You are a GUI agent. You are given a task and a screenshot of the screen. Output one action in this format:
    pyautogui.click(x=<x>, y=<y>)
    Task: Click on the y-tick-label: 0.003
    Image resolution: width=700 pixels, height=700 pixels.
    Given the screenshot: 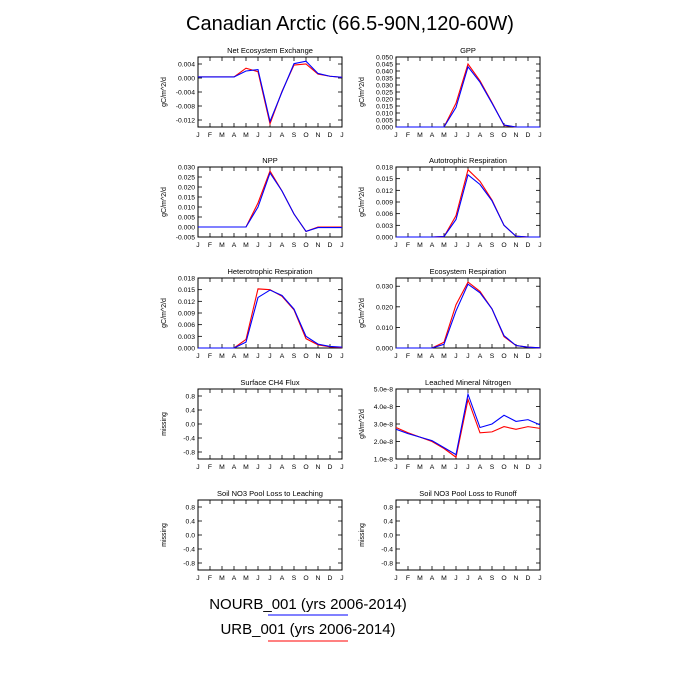 What is the action you would take?
    pyautogui.click(x=384, y=226)
    